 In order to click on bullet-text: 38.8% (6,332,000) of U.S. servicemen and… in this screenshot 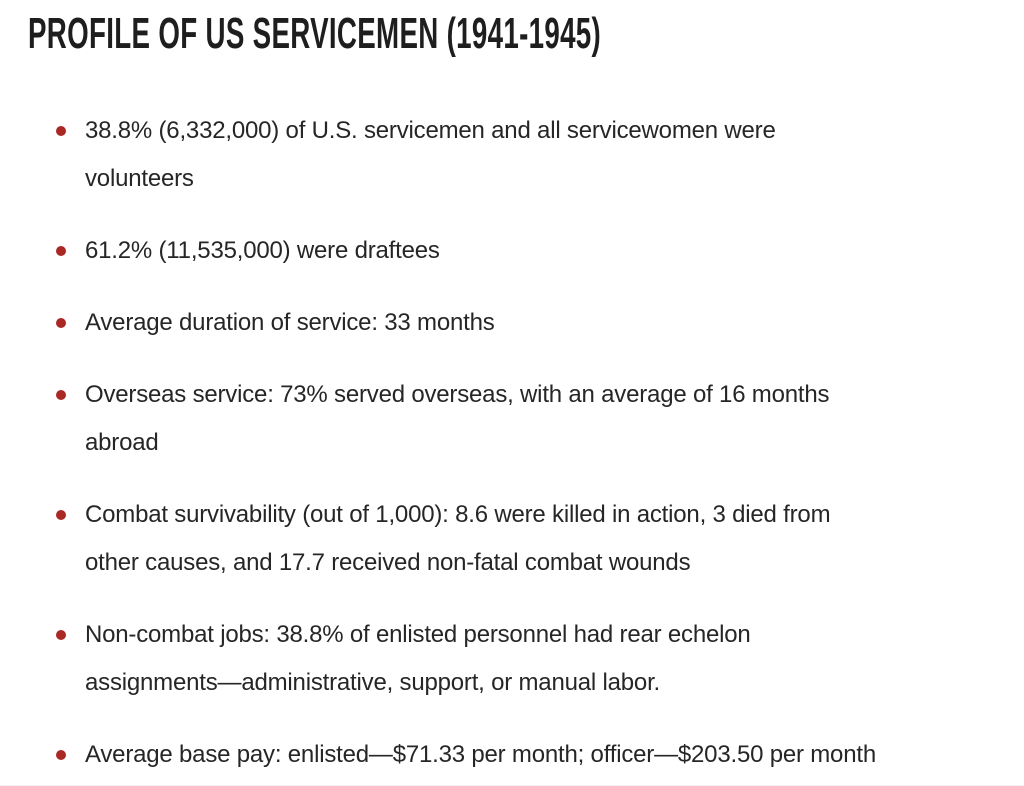, I will do `click(430, 155)`.